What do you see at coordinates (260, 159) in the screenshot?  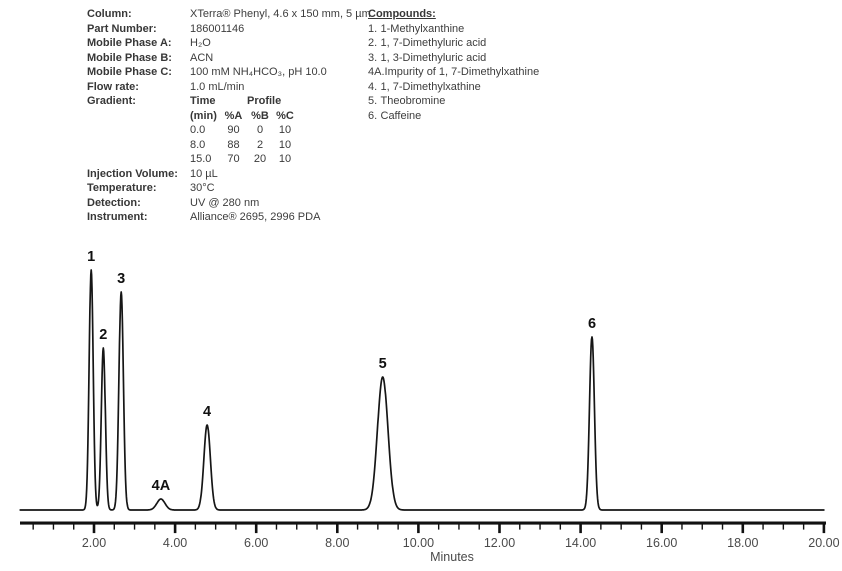 I see `gradient-cell-pct-b: 20` at bounding box center [260, 159].